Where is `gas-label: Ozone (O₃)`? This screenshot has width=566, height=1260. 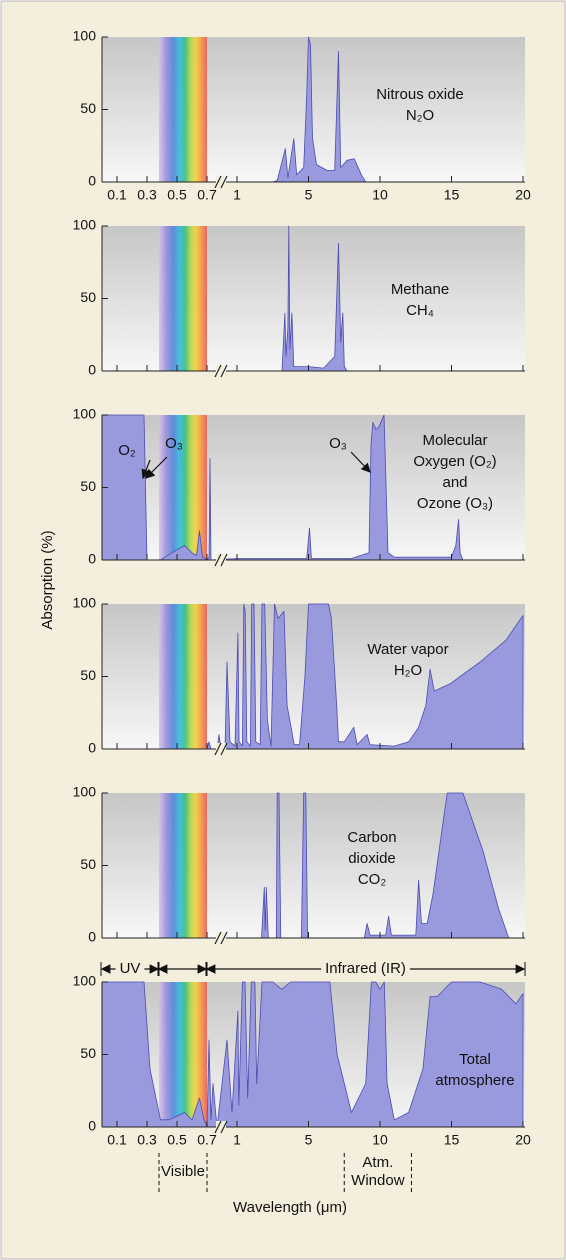 gas-label: Ozone (O₃) is located at coordinates (455, 503).